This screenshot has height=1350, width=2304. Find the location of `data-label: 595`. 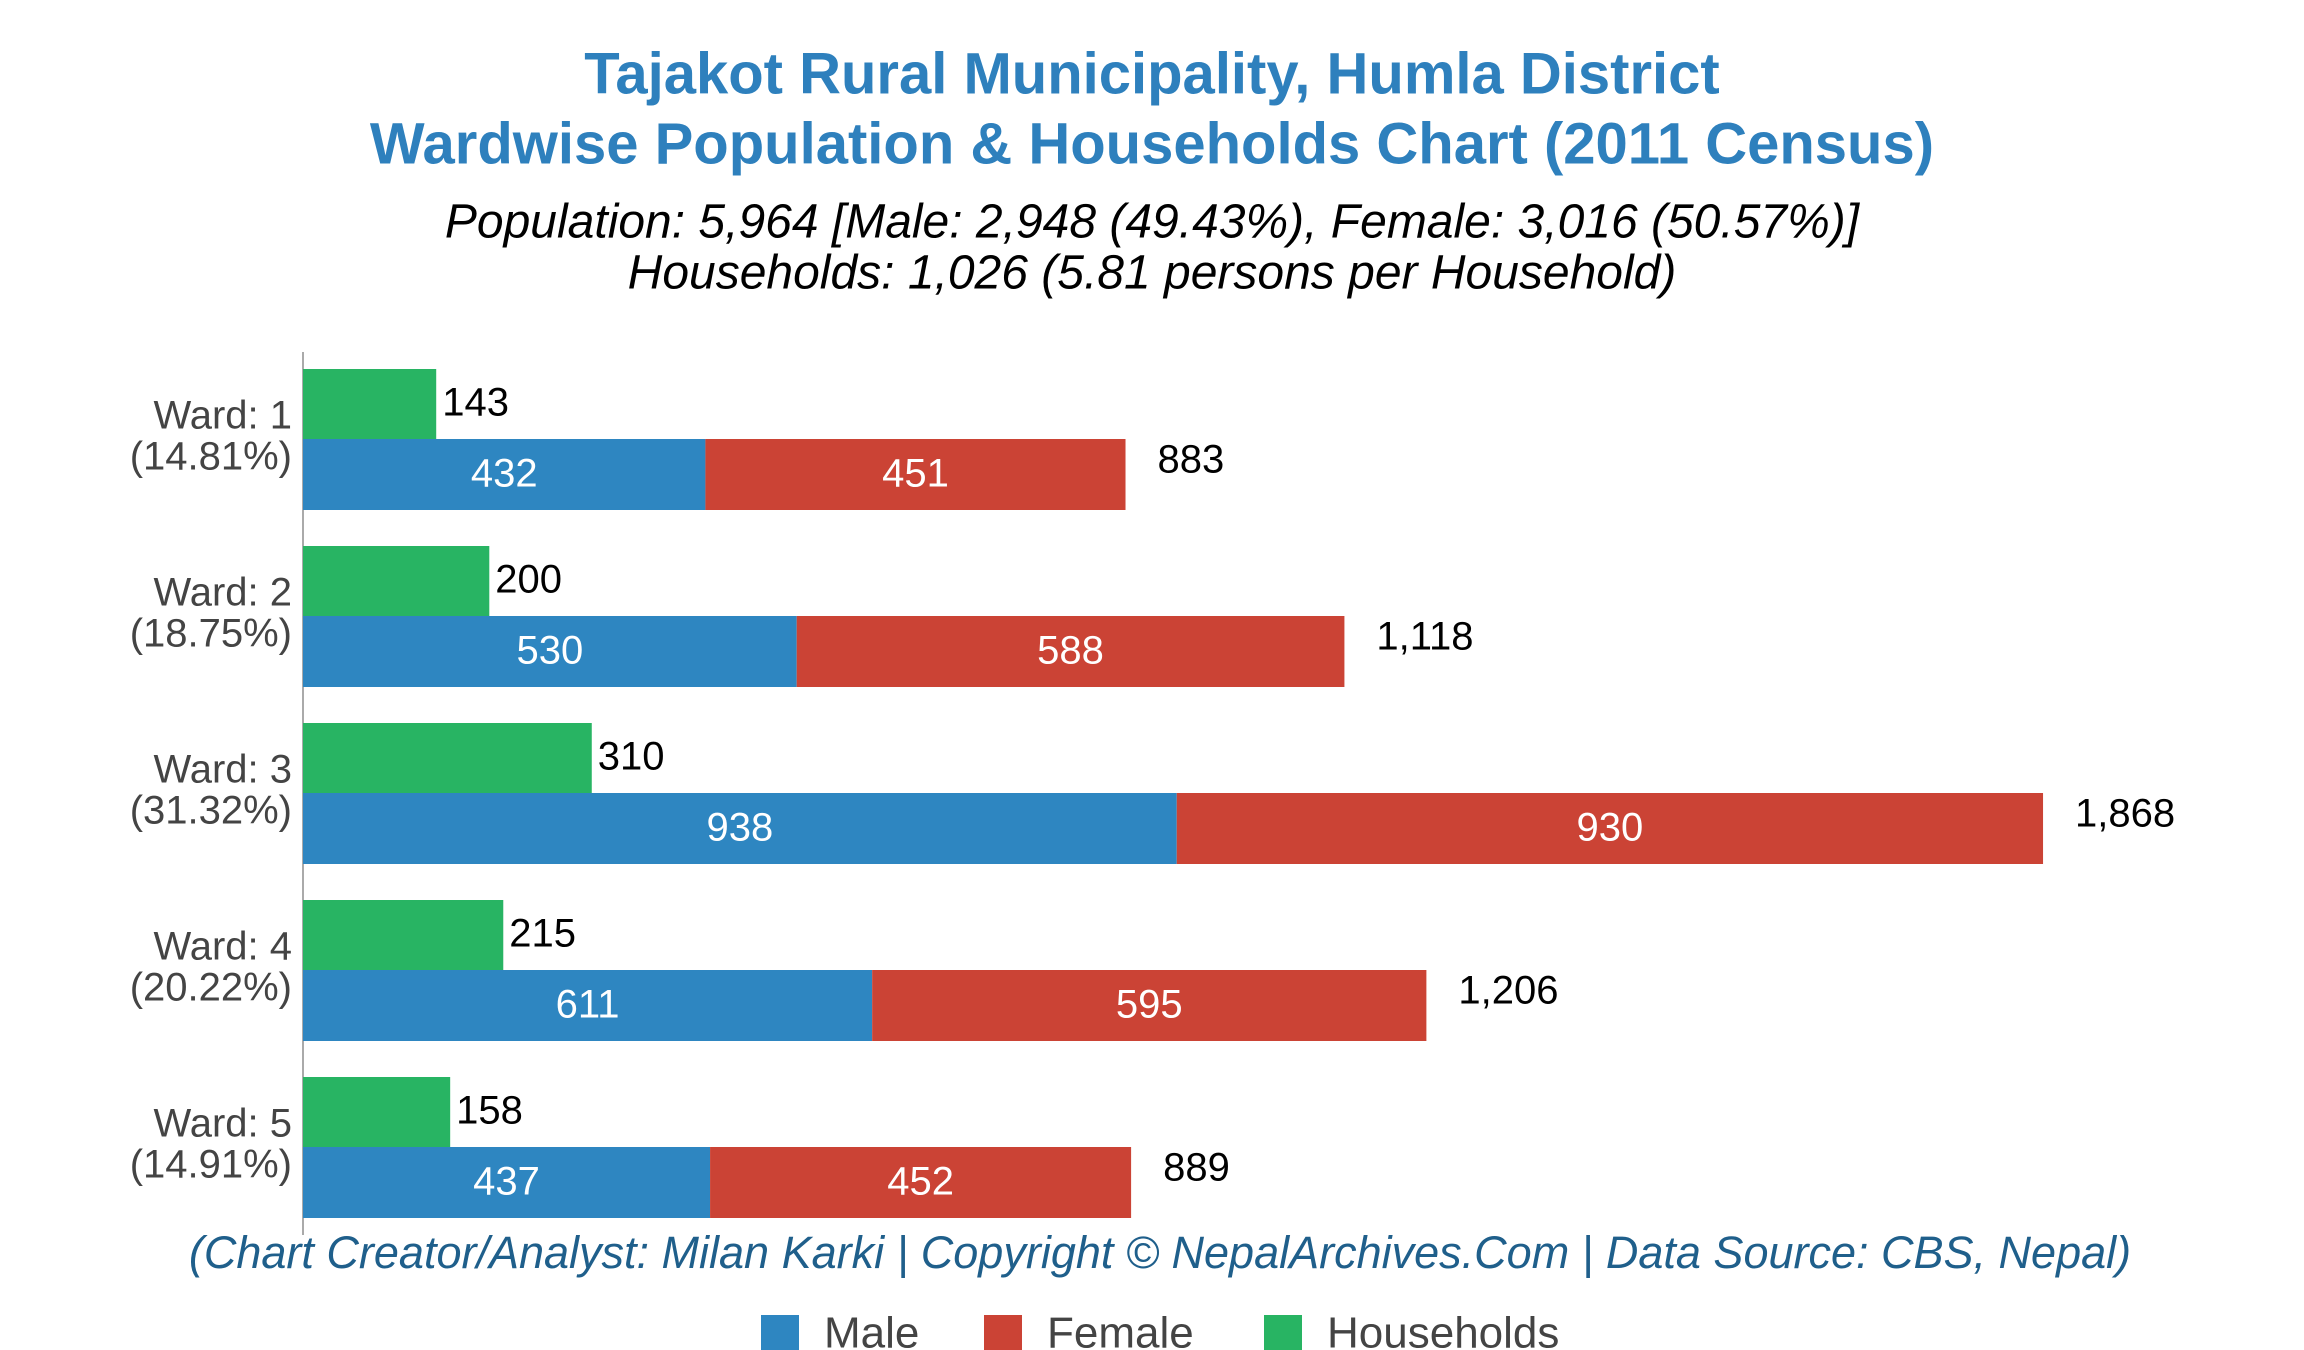

data-label: 595 is located at coordinates (1149, 1005).